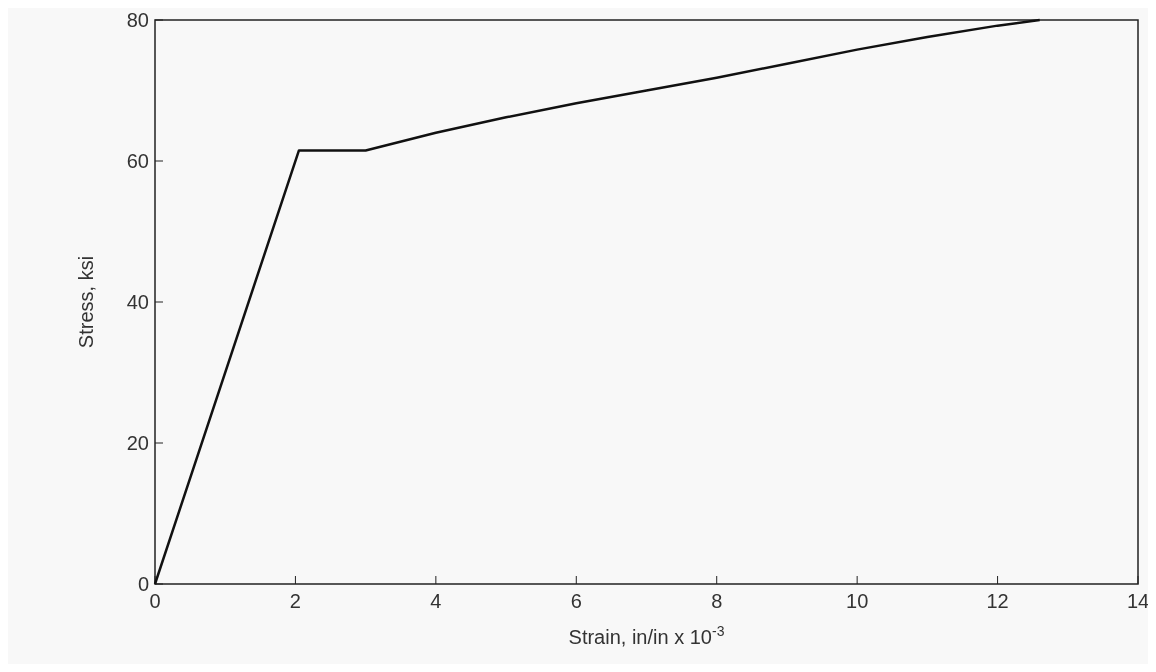 The height and width of the screenshot is (672, 1156). I want to click on y-tick-label: 80, so click(137, 20).